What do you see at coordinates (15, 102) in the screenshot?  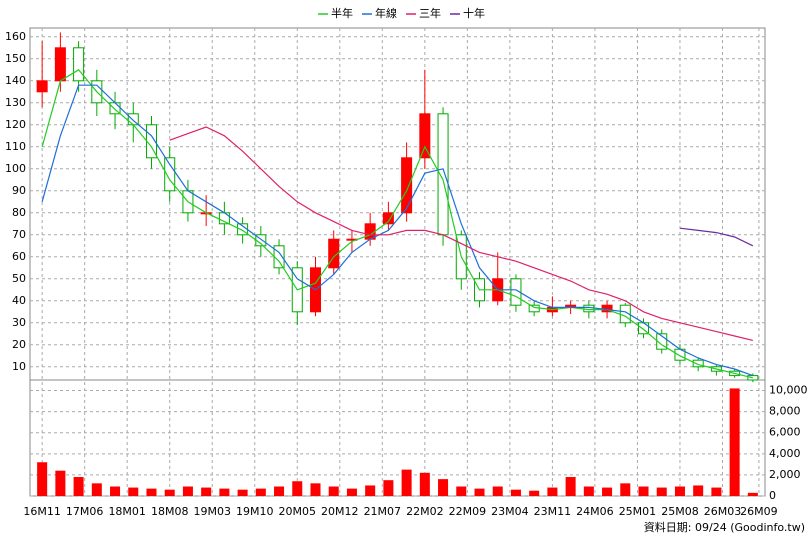 I see `y-tick-label: 130` at bounding box center [15, 102].